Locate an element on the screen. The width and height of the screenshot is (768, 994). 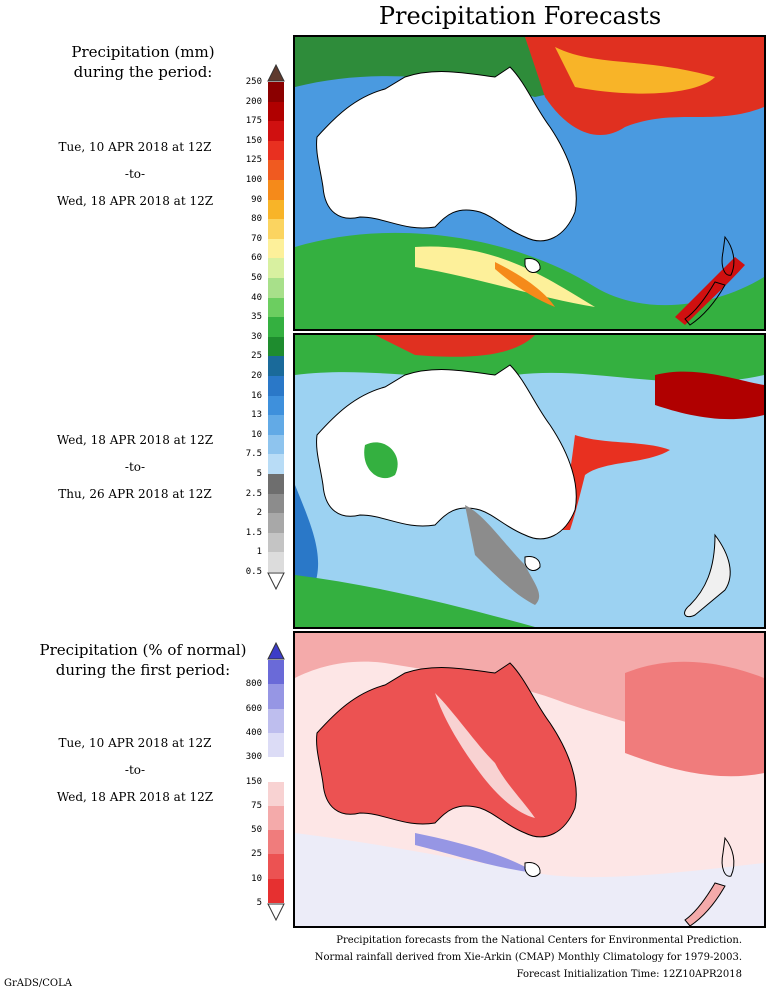
mm-colorbar-tick-label: 1 is located at coordinates (259, 552).